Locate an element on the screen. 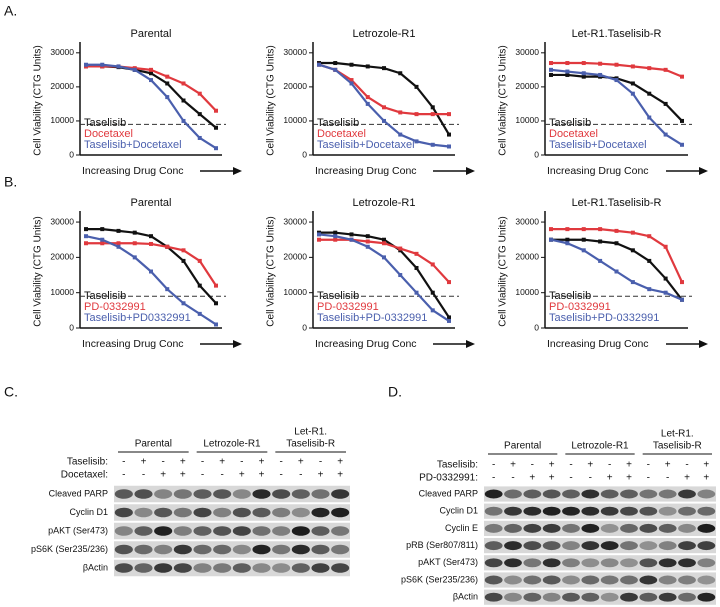 The width and height of the screenshot is (720, 607). legend-entry: Docetaxel is located at coordinates (341, 134).